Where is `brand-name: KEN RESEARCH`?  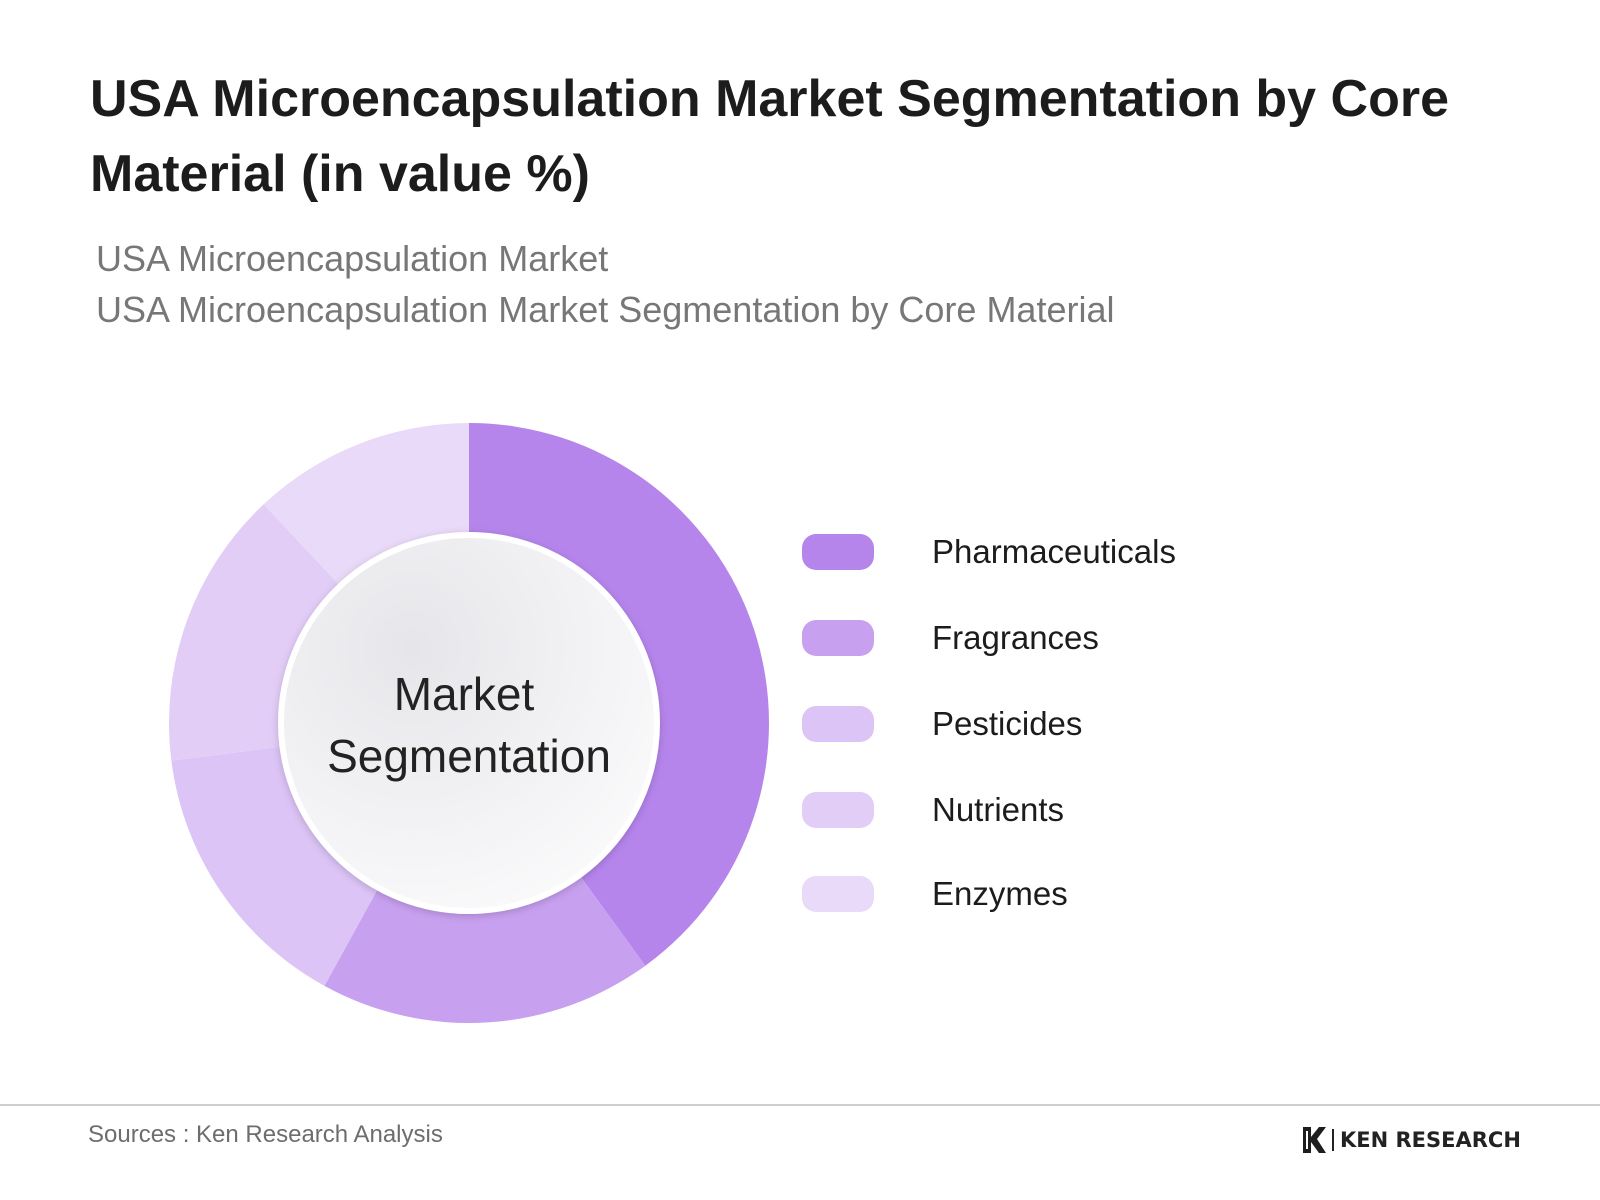 brand-name: KEN RESEARCH is located at coordinates (1430, 1140).